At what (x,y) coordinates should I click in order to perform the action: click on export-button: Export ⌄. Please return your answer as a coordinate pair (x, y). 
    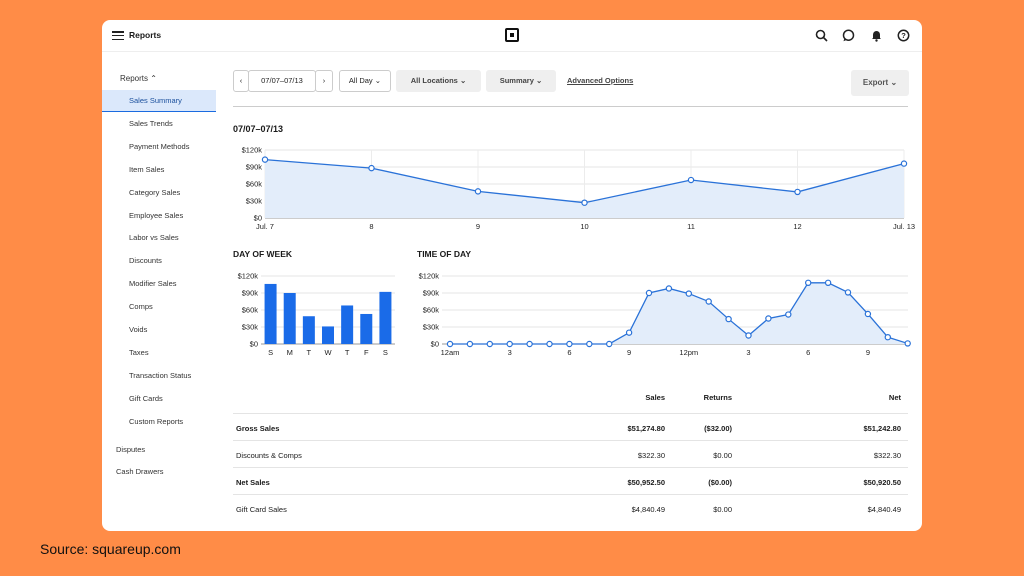
    Looking at the image, I should click on (880, 83).